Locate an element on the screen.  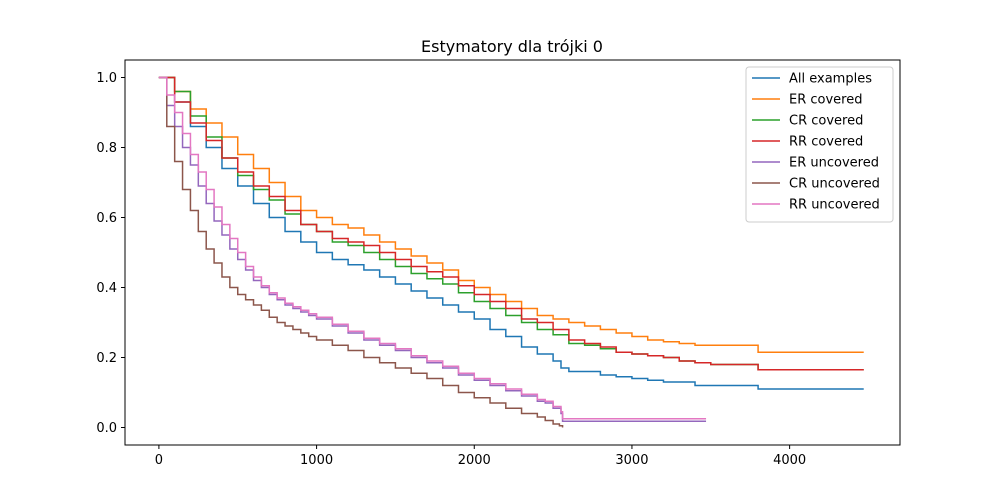
y-tick-label: 0.8 is located at coordinates (106, 148).